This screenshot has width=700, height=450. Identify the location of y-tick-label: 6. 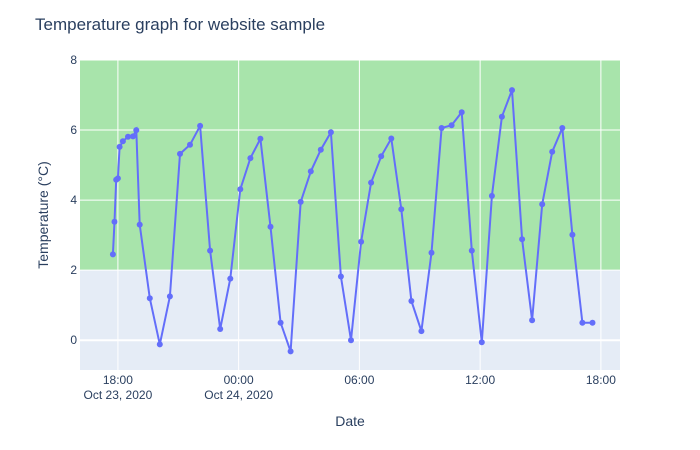
(73, 130).